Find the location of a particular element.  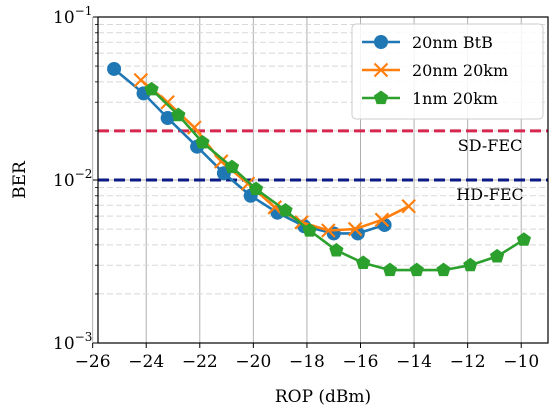

y-tick-label: 10⁻¹ is located at coordinates (72, 16).